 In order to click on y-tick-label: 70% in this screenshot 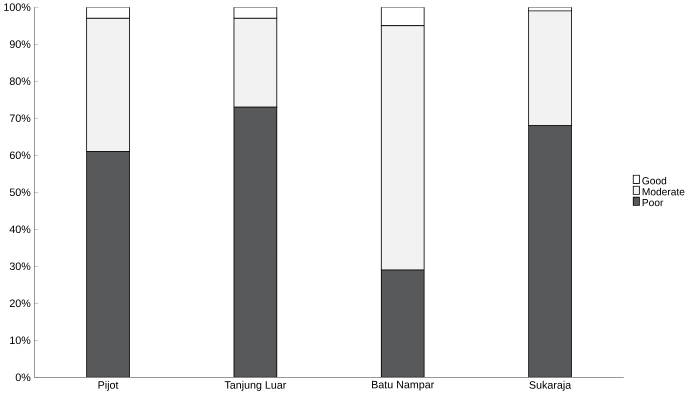, I will do `click(20, 118)`.